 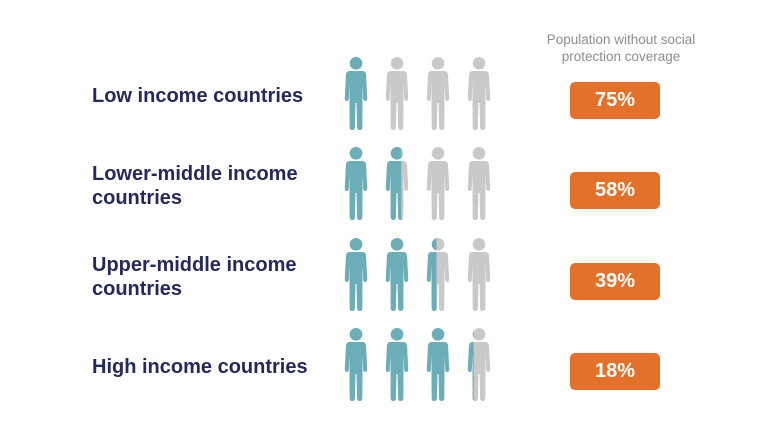 What do you see at coordinates (615, 190) in the screenshot?
I see `value-badge: 58%` at bounding box center [615, 190].